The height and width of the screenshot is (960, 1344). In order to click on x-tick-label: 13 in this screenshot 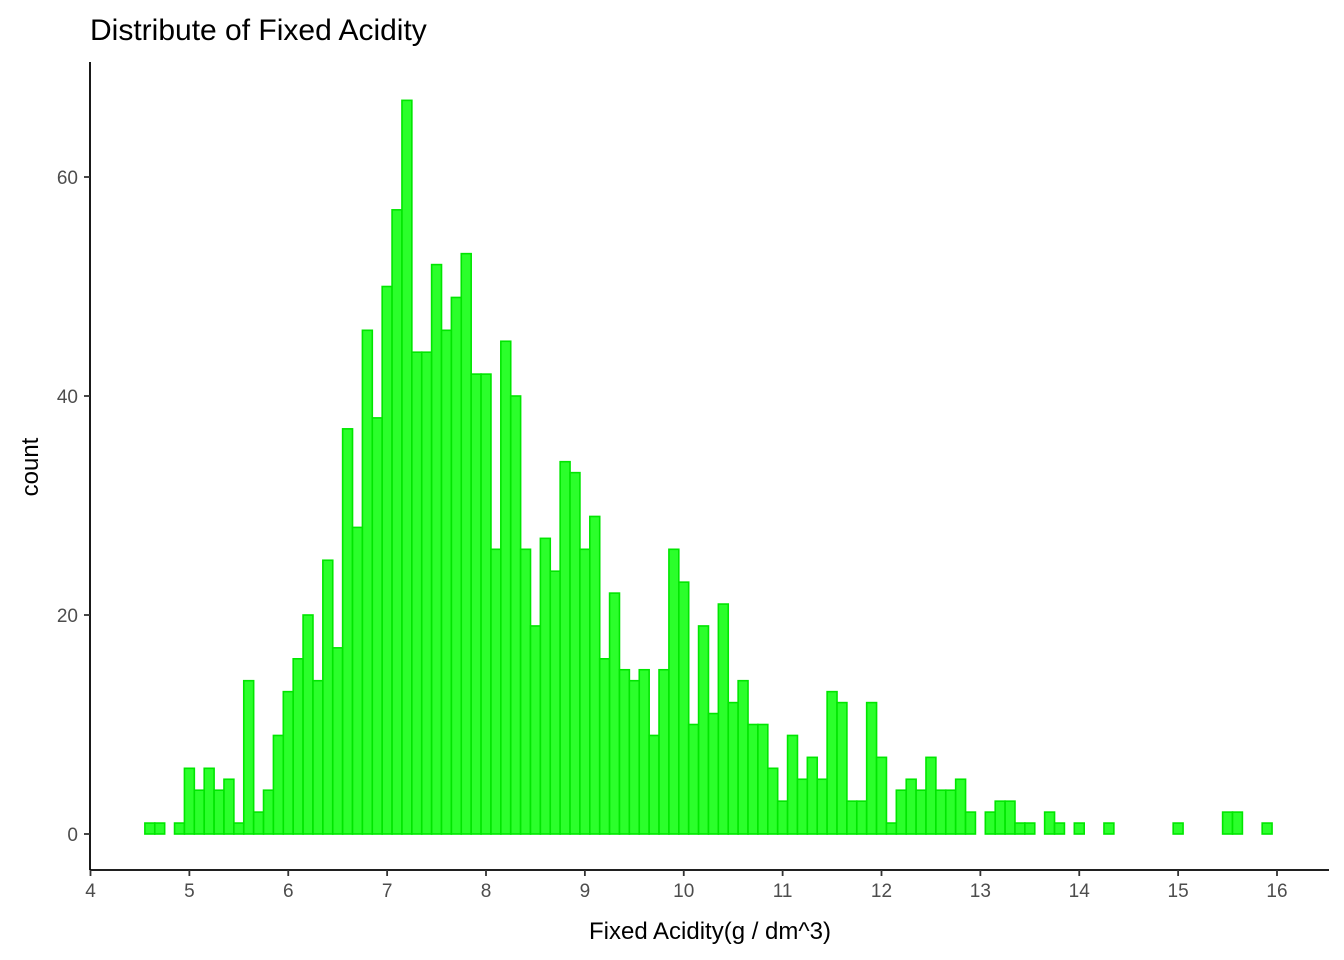, I will do `click(980, 891)`.